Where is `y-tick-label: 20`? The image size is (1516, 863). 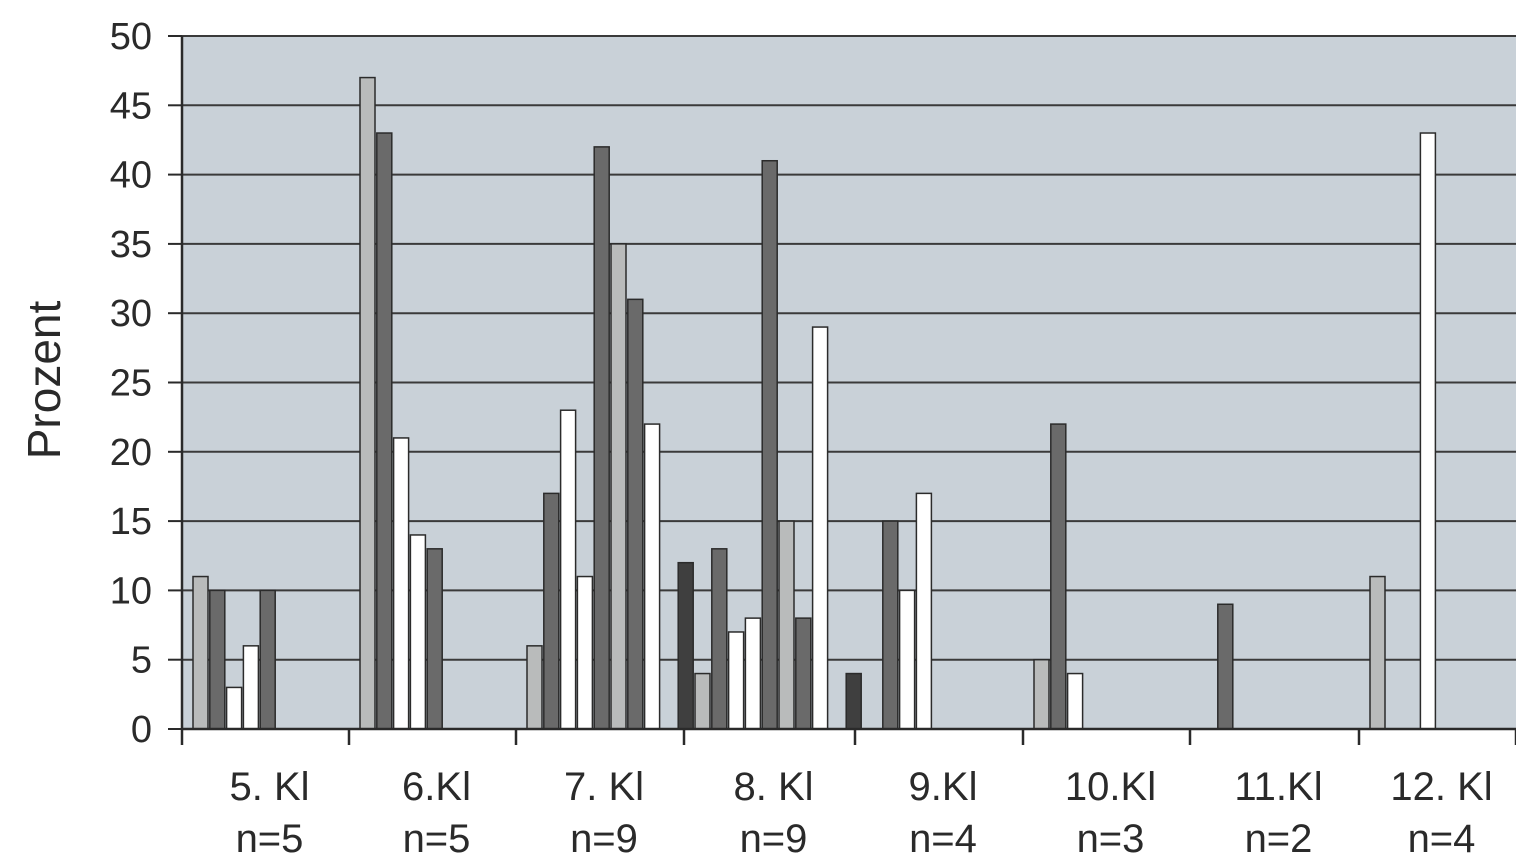
y-tick-label: 20 is located at coordinates (131, 453).